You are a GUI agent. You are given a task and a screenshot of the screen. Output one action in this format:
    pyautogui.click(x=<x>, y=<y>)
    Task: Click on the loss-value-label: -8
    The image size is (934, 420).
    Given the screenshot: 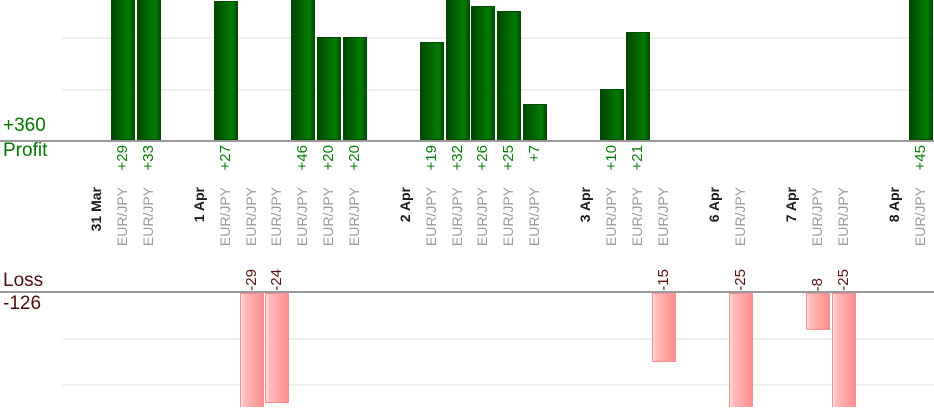 What is the action you would take?
    pyautogui.click(x=817, y=284)
    